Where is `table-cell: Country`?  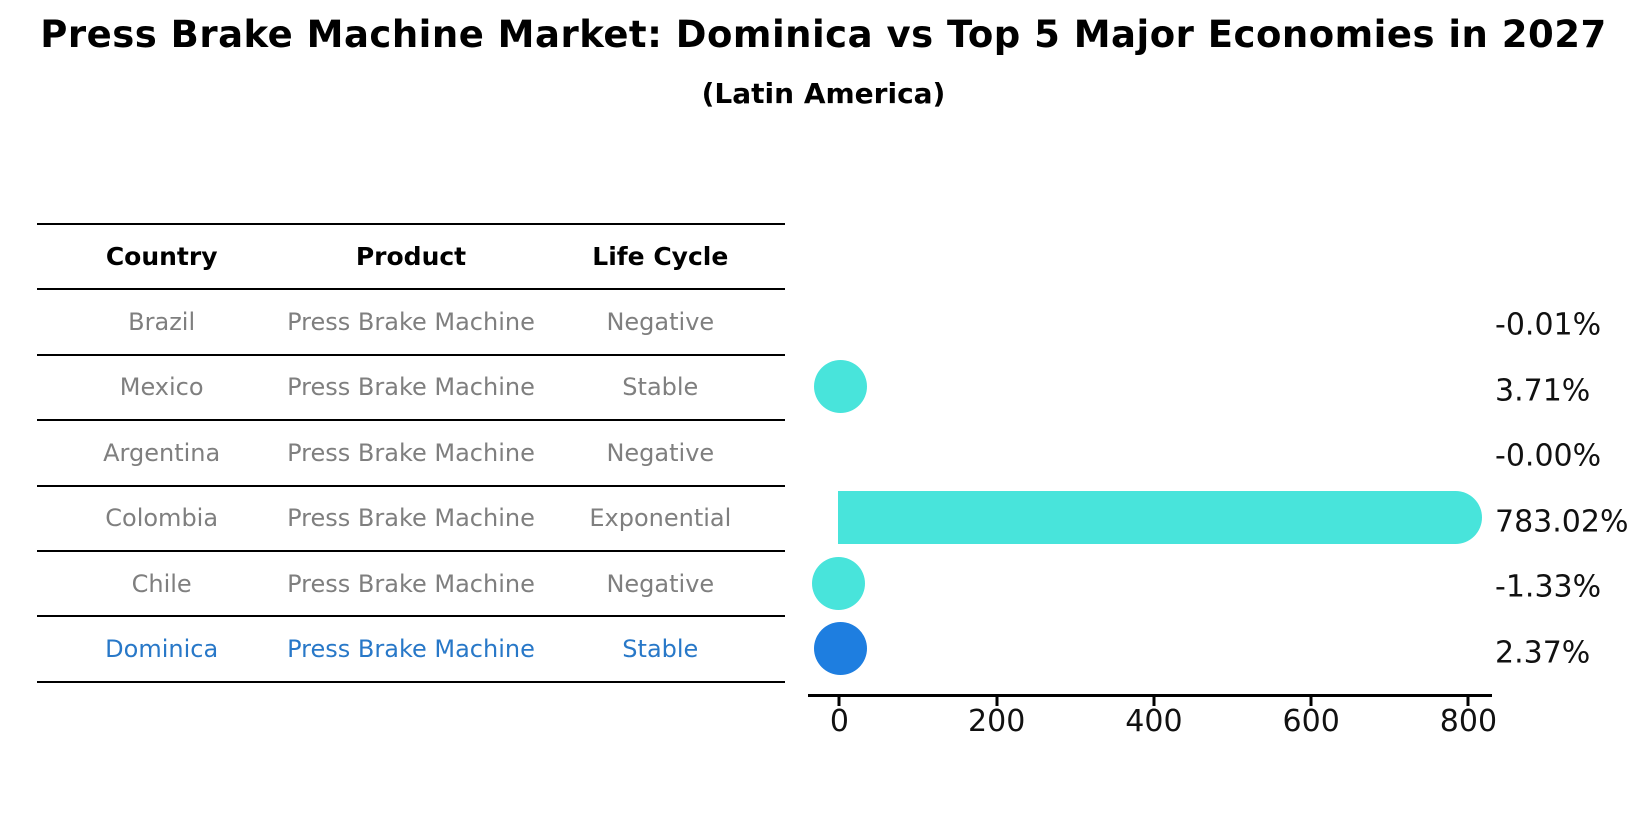 table-cell: Country is located at coordinates (161, 257).